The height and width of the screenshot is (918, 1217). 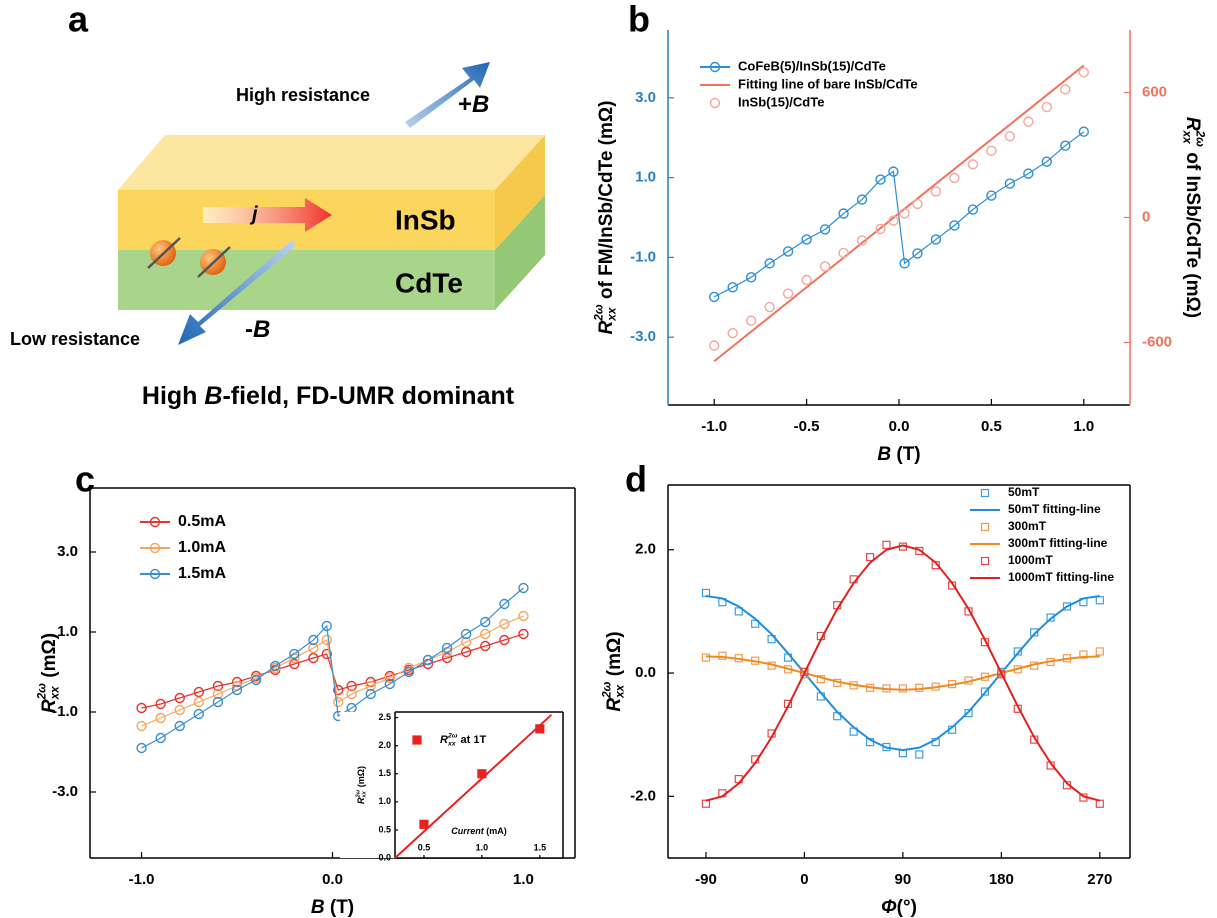 What do you see at coordinates (1192, 232) in the screenshot?
I see `label-part: of InSb/CdTe (mΩ)` at bounding box center [1192, 232].